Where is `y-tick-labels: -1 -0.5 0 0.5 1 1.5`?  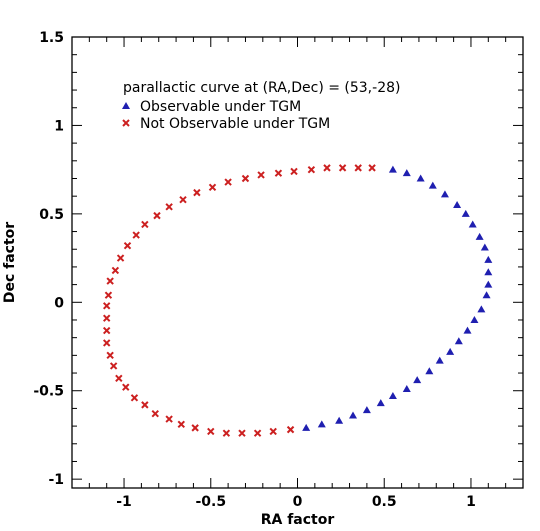 y-tick-labels: -1 -0.5 0 0.5 1 1.5 is located at coordinates (48, 259).